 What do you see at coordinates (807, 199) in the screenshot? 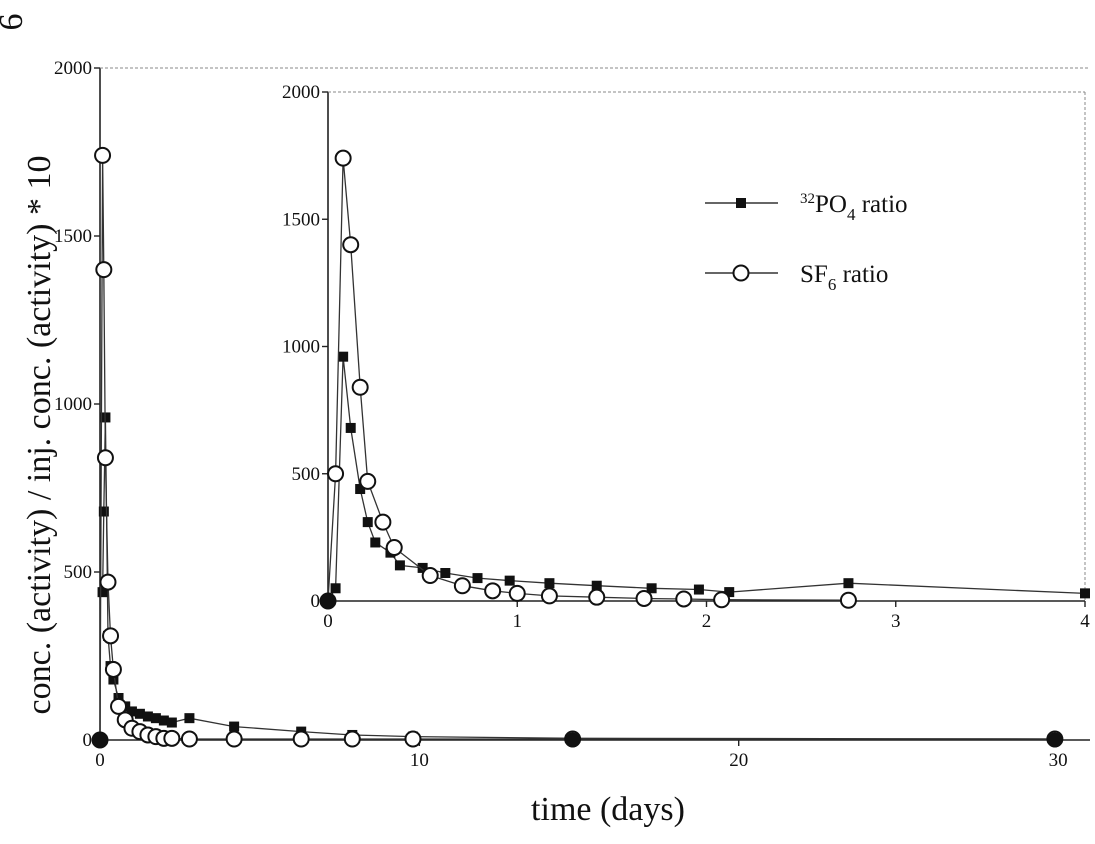
I see `legend-label-sup: 32` at bounding box center [807, 199].